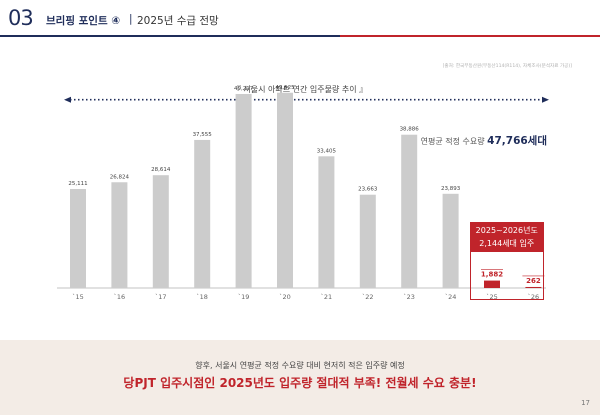 The height and width of the screenshot is (415, 600). Describe the element at coordinates (300, 365) in the screenshot. I see `summary-line-1: 향후, 서울시 연평균 적정 수요량 대비 현저히 적은 입주량 예정` at that location.